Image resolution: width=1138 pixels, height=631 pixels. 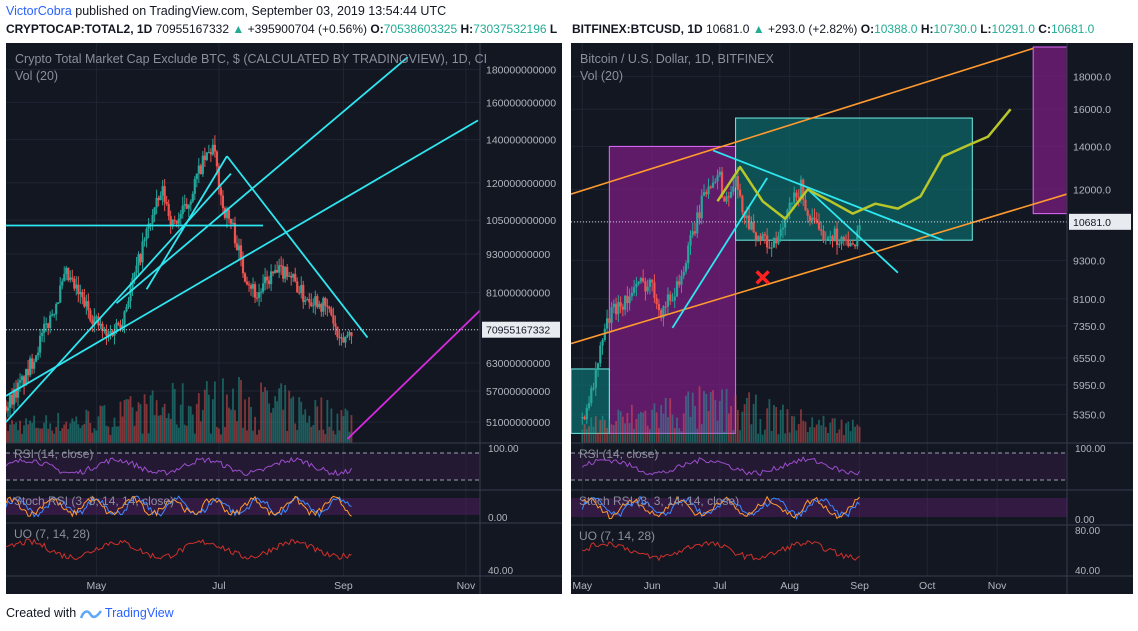 What do you see at coordinates (79, 29) in the screenshot?
I see `left-ticker: CRYPTOCAP:TOTAL2, 1D` at bounding box center [79, 29].